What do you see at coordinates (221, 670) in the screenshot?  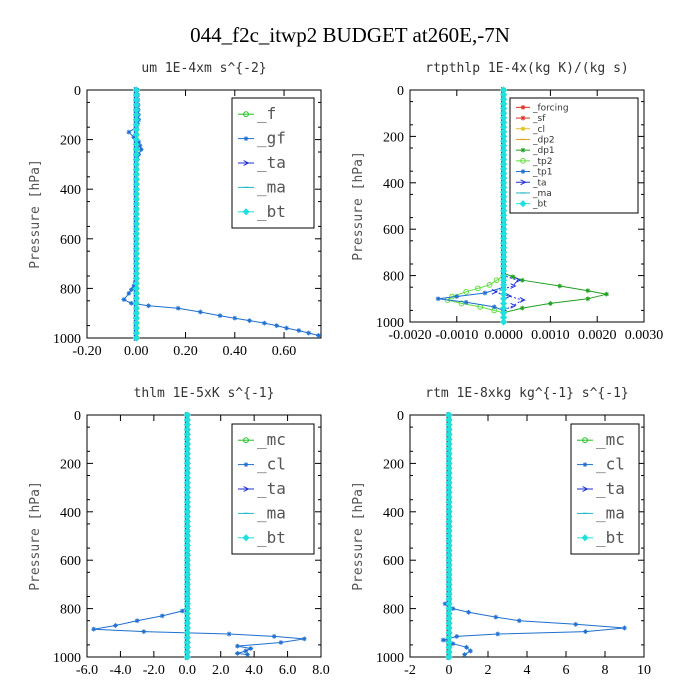 I see `x-tick-label: 2.0` at bounding box center [221, 670].